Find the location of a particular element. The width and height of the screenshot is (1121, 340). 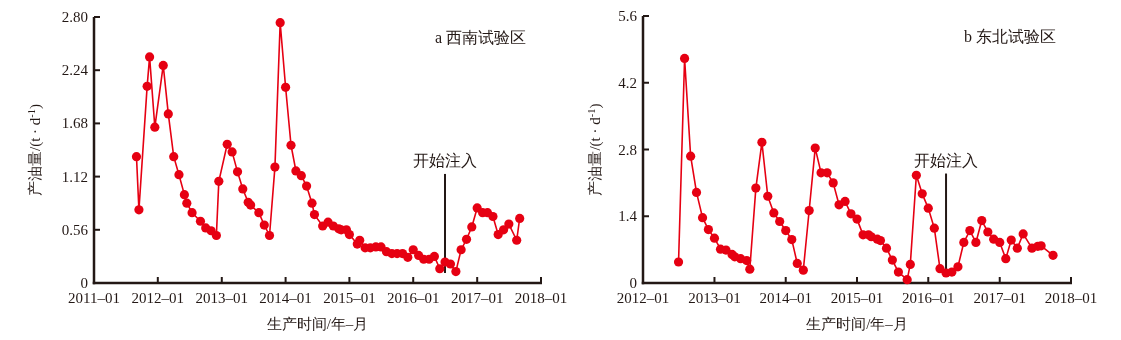

y-tick-label: 2.24 is located at coordinates (75, 70).